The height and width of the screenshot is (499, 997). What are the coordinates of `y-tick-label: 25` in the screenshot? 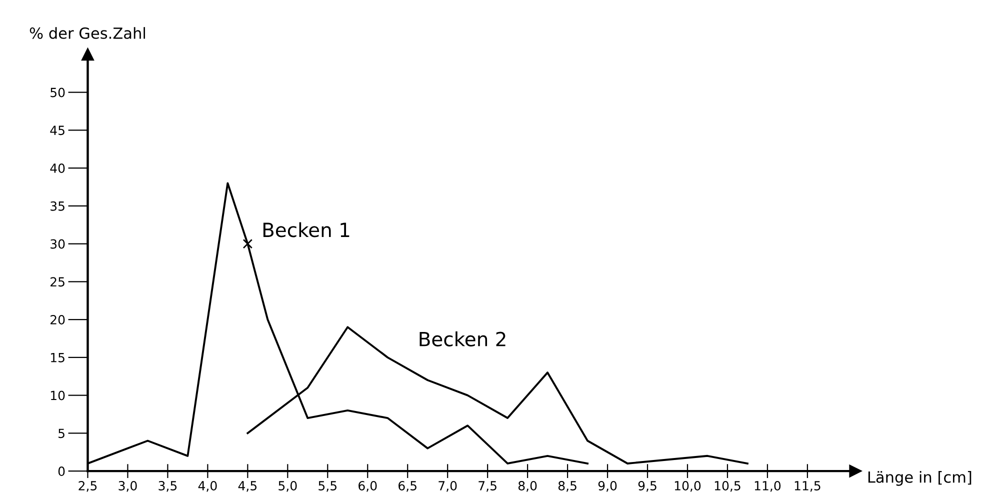 It's located at (57, 282).